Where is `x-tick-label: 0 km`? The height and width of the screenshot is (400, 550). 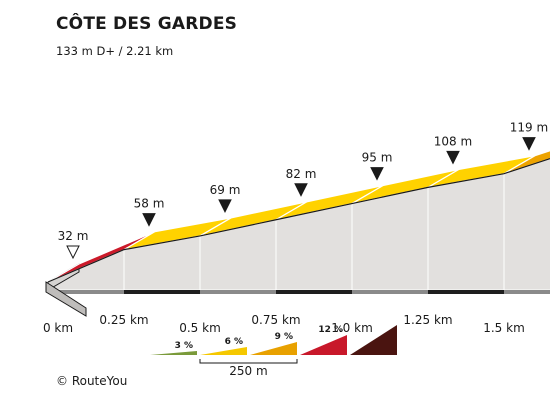 x-tick-label: 0 km is located at coordinates (58, 328).